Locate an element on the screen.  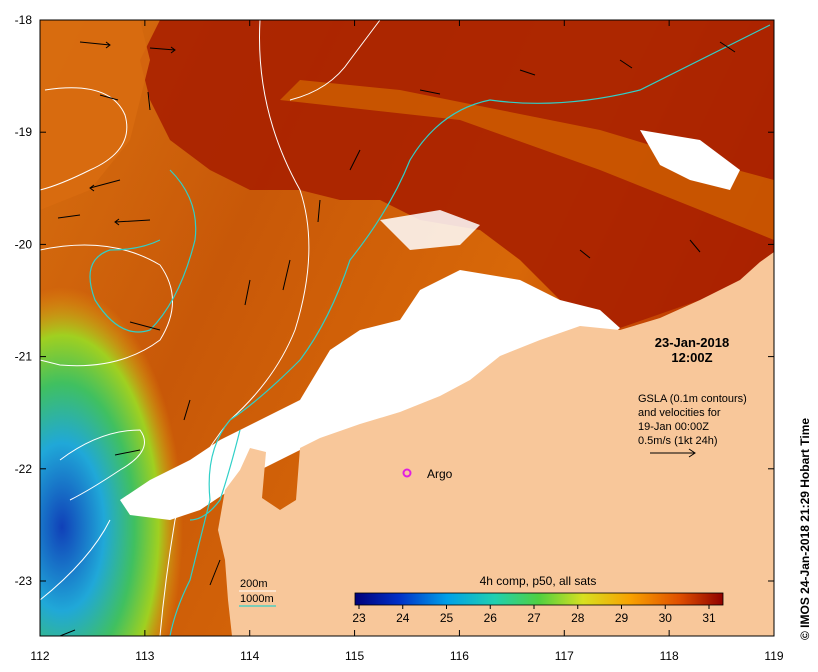
credit-text: © IMOS 24-Jan-2018 21:29 Hobart Time is located at coordinates (805, 529).